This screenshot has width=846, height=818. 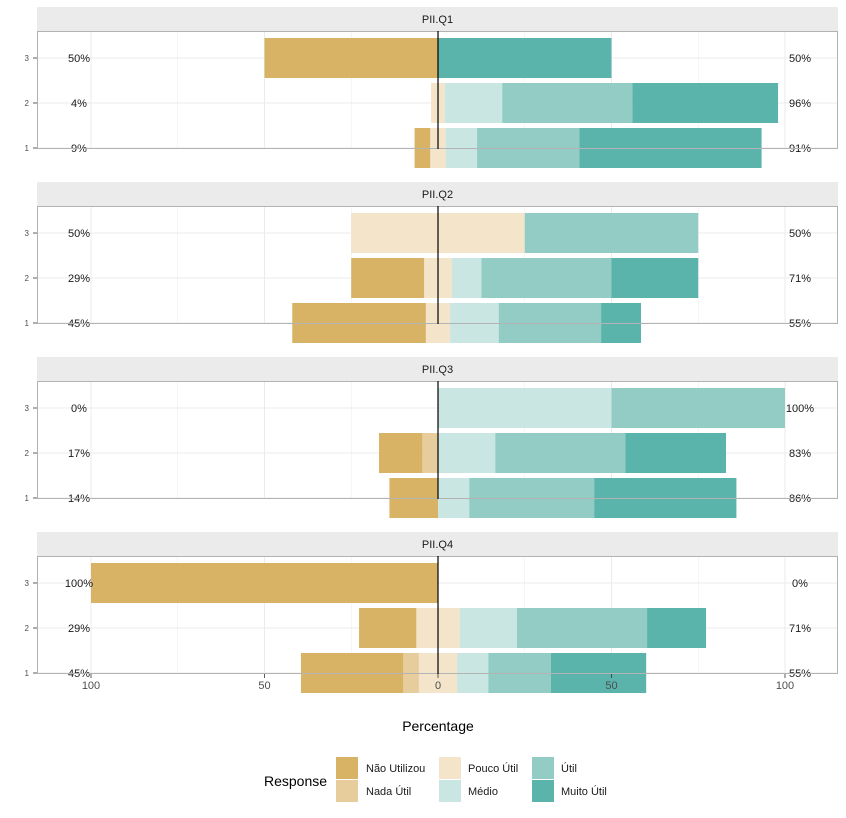 What do you see at coordinates (79, 584) in the screenshot?
I see `left-percent-label: 100%` at bounding box center [79, 584].